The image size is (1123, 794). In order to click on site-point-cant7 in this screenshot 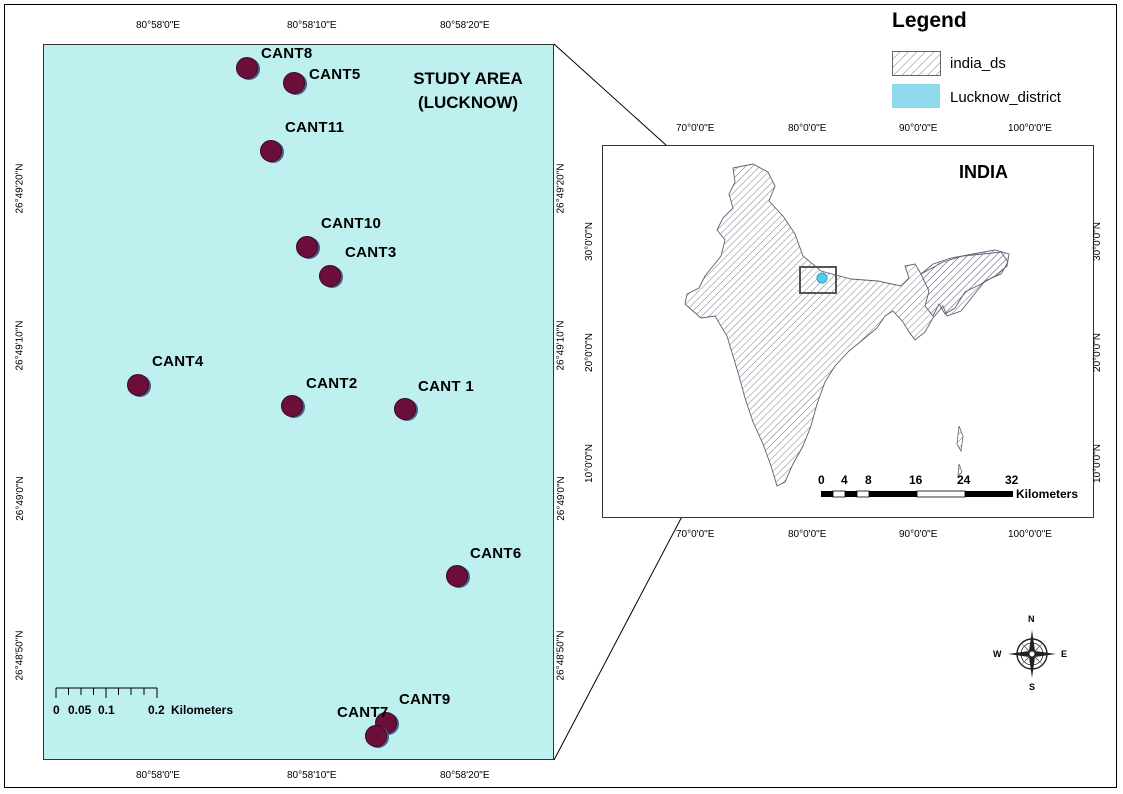, I will do `click(376, 736)`.